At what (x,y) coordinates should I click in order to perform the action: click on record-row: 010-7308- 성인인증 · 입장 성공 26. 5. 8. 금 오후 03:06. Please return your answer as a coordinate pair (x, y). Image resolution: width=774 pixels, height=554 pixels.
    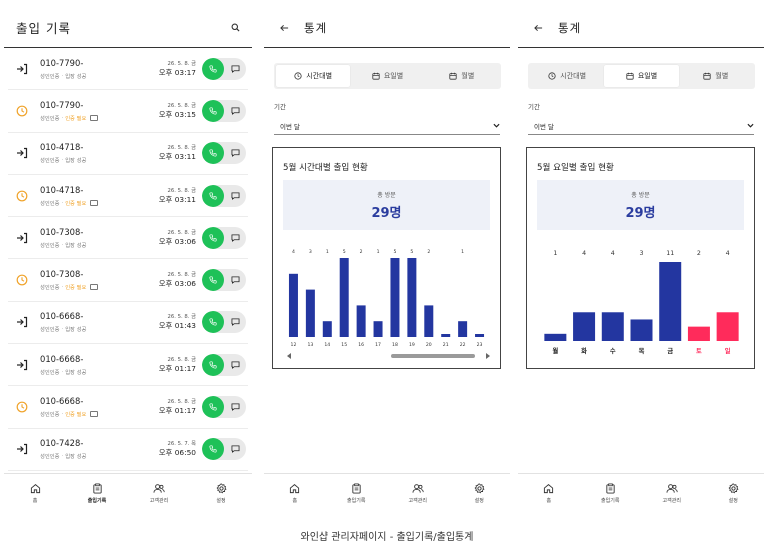
    Looking at the image, I should click on (128, 238).